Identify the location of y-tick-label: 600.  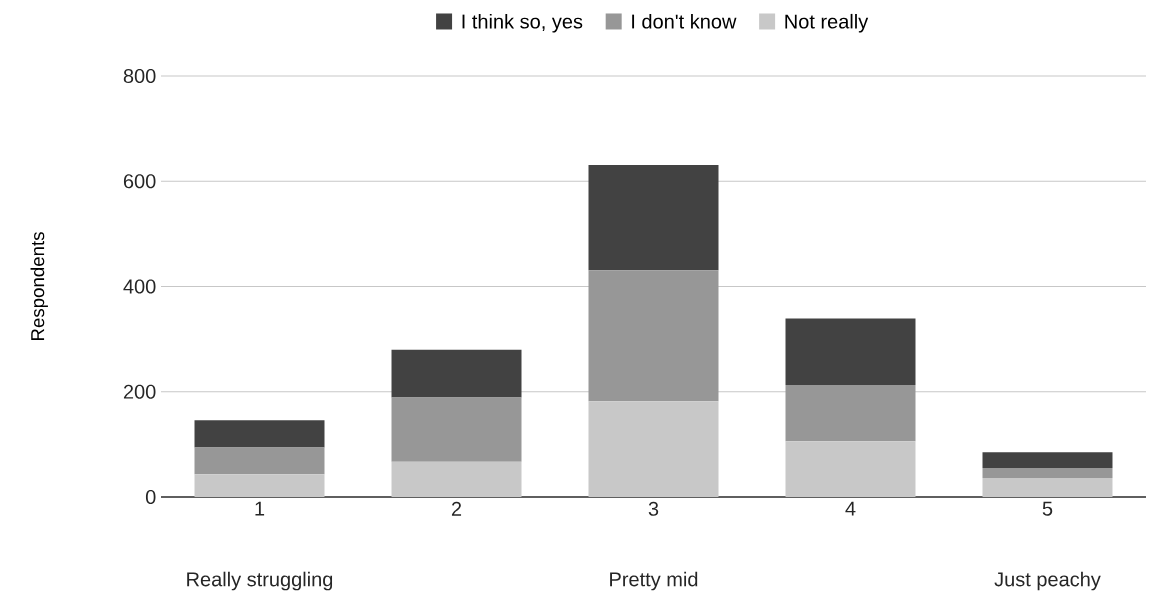
(139, 181).